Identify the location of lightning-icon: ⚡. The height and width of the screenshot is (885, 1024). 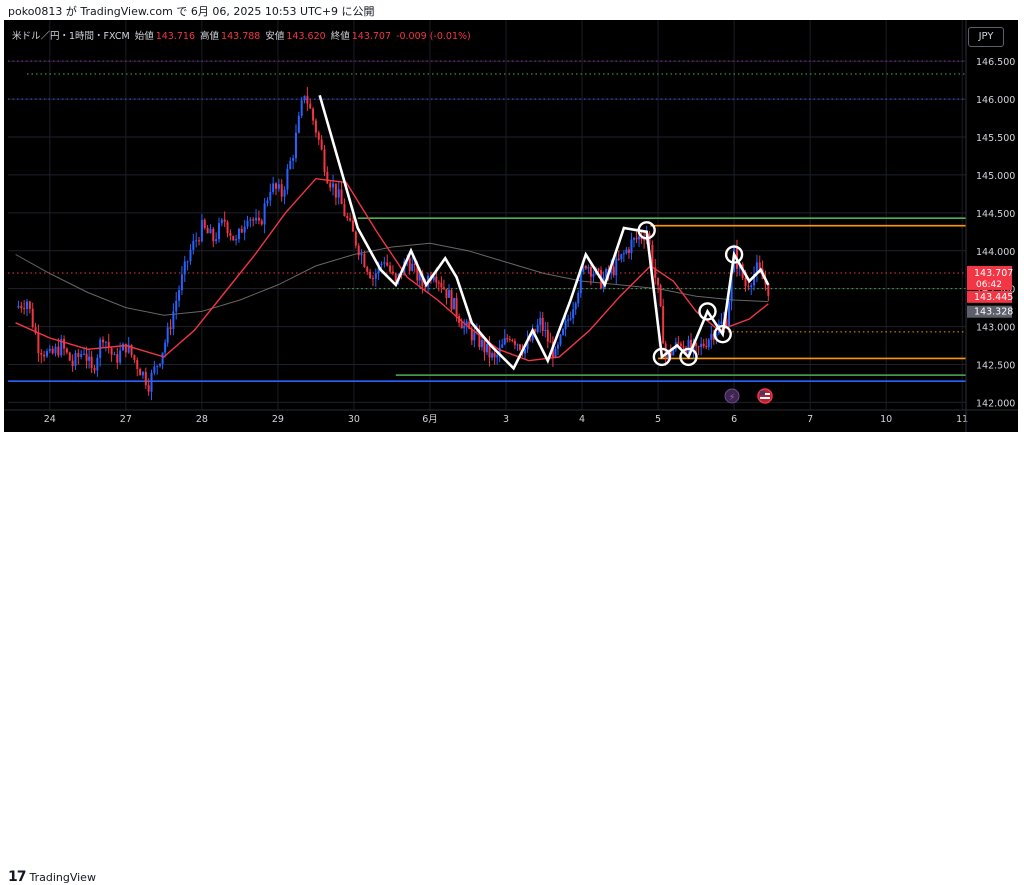
(732, 398).